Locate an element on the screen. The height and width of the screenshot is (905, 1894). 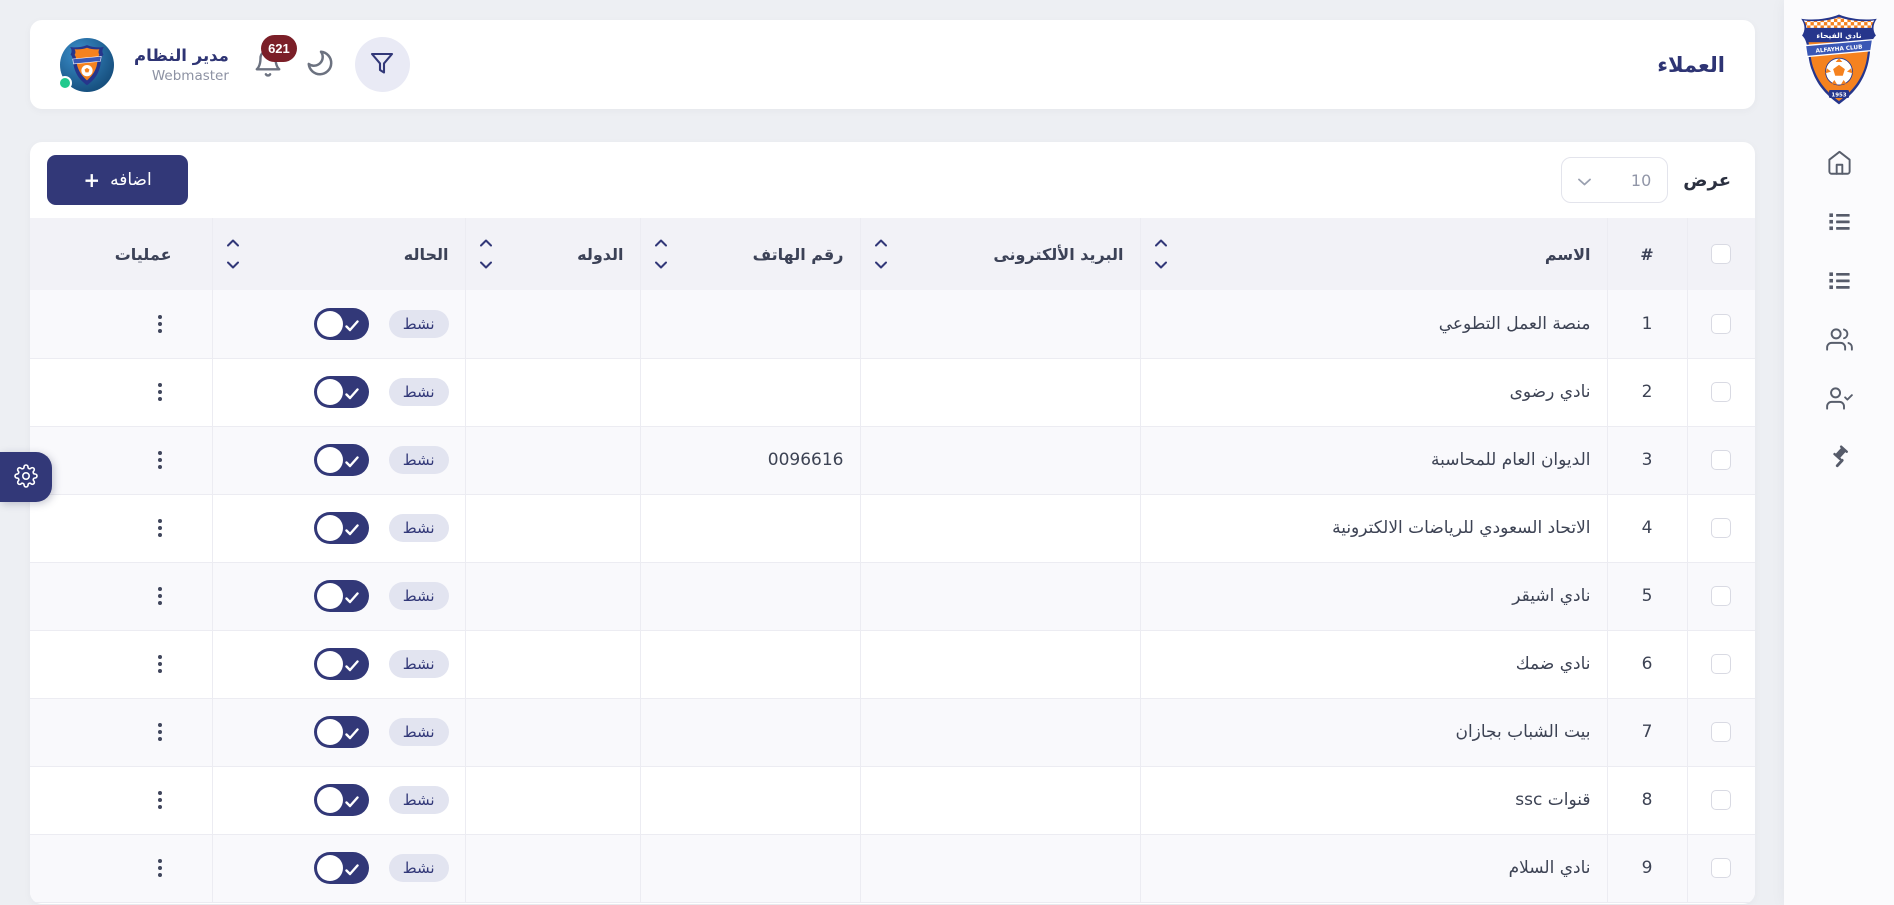
notifications-button: 621 is located at coordinates (274, 58).